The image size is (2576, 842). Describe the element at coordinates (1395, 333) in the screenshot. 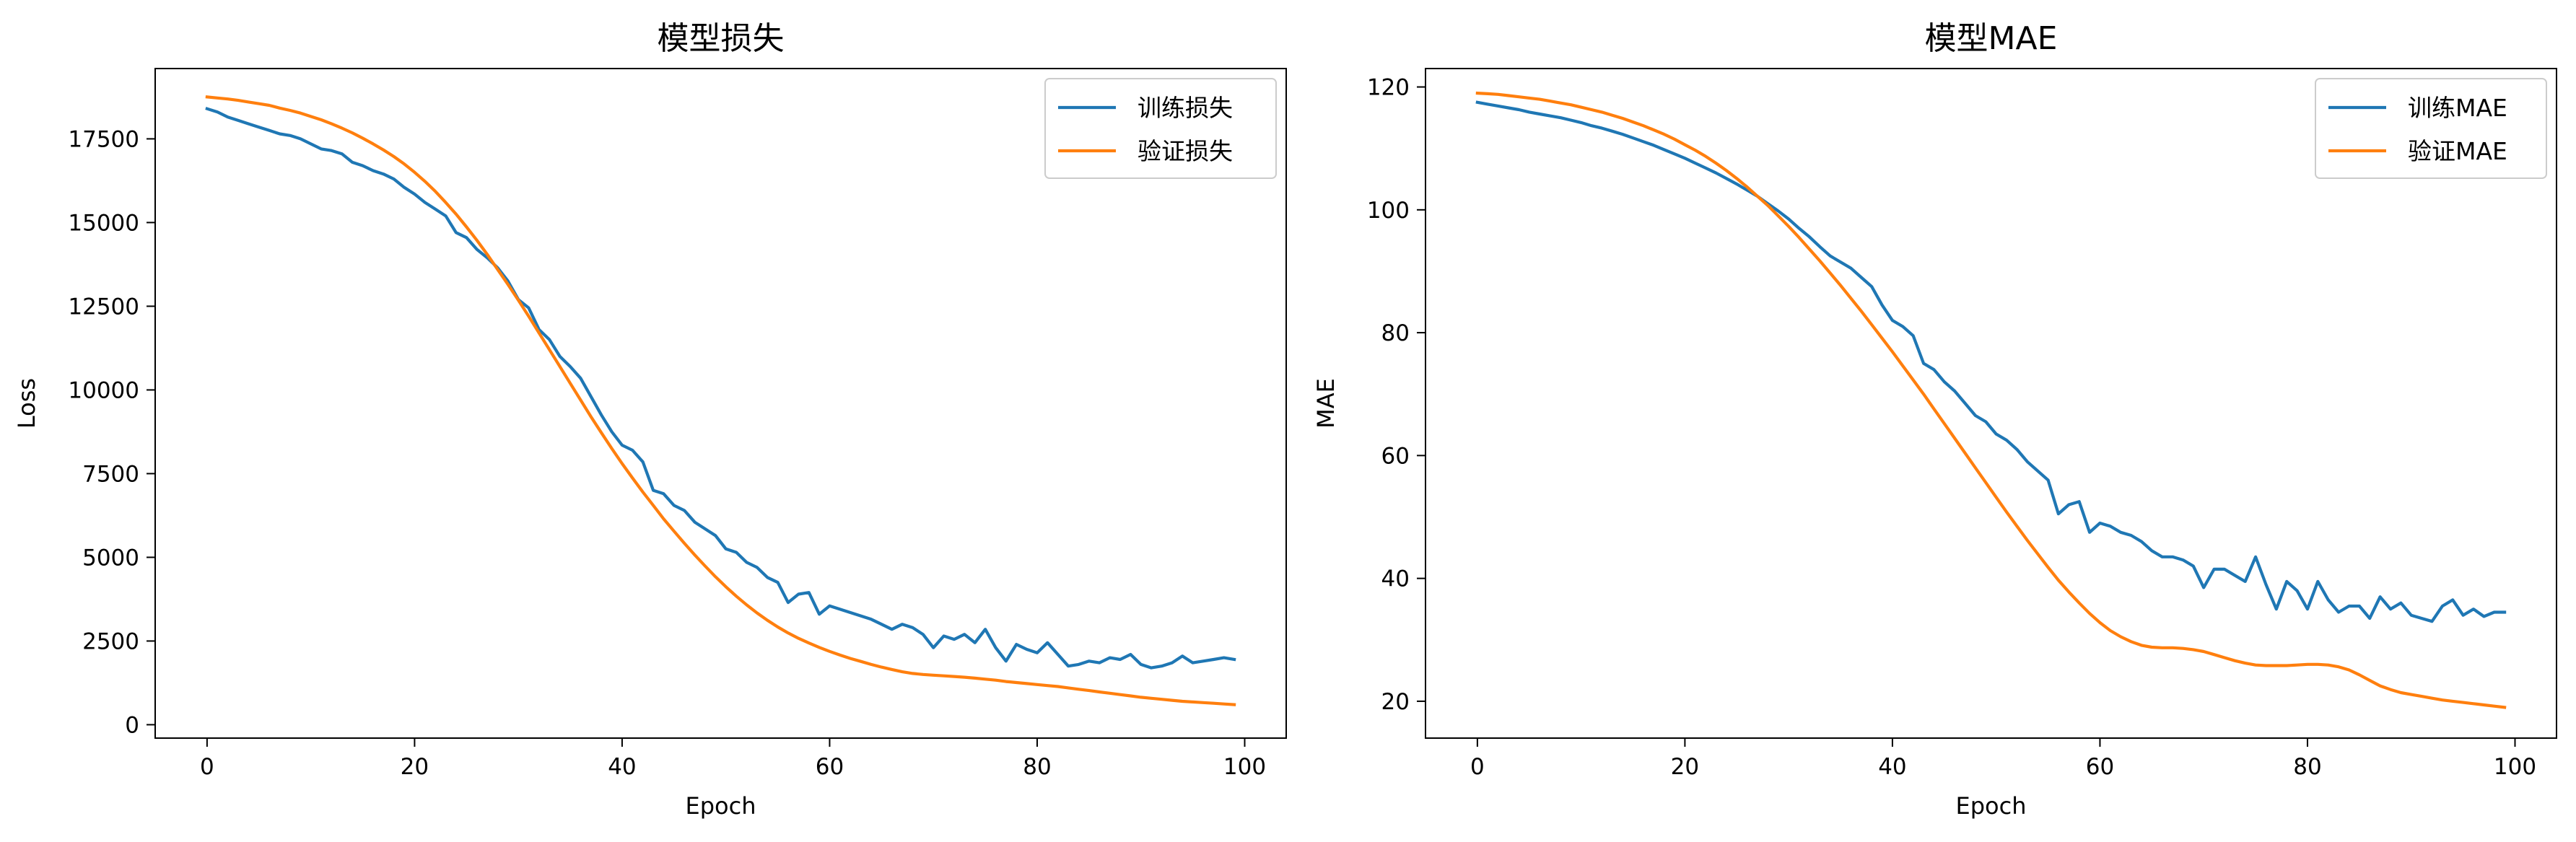

I see `y-tick-label: 80` at that location.